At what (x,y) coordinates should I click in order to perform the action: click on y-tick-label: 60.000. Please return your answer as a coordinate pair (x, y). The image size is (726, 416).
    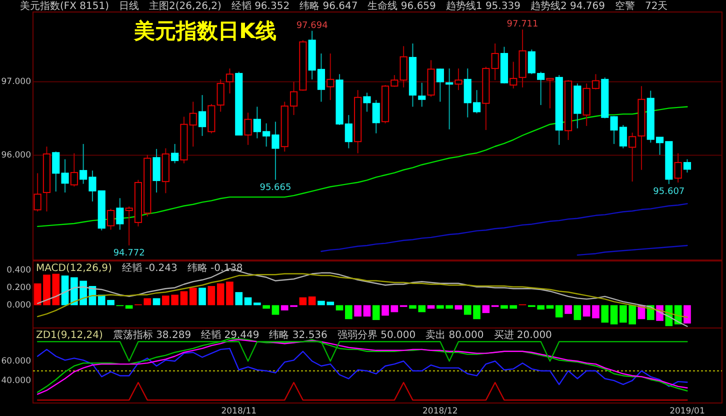
    Looking at the image, I should click on (16, 361).